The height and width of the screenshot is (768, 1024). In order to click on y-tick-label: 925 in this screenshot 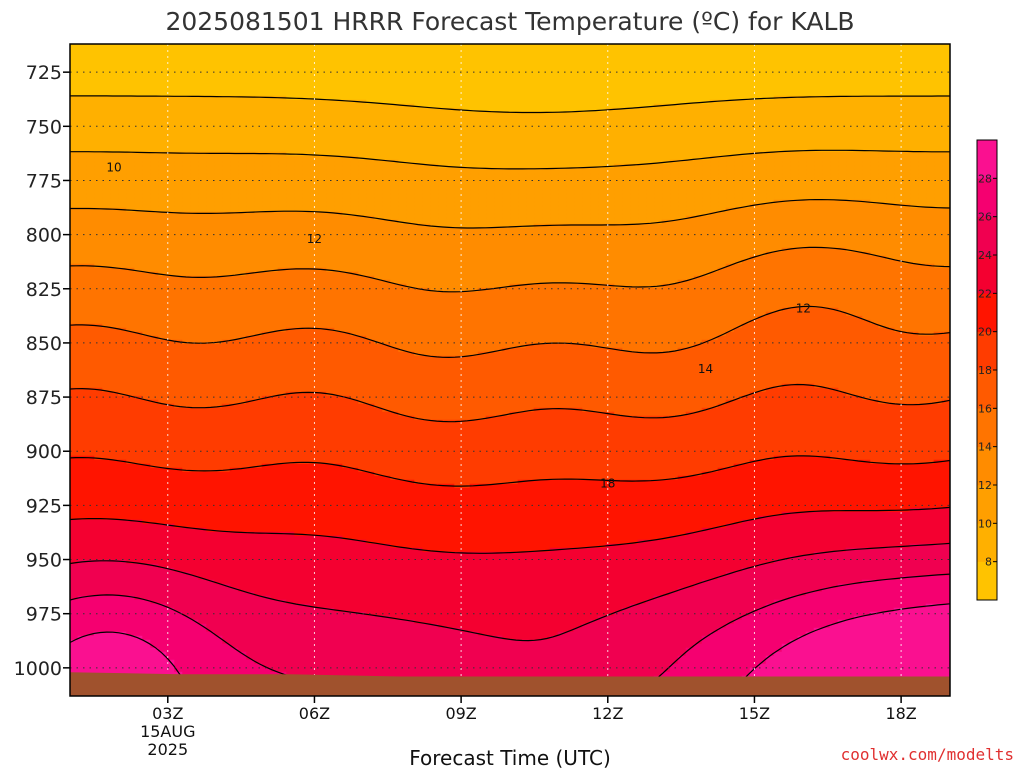, I will do `click(44, 506)`.